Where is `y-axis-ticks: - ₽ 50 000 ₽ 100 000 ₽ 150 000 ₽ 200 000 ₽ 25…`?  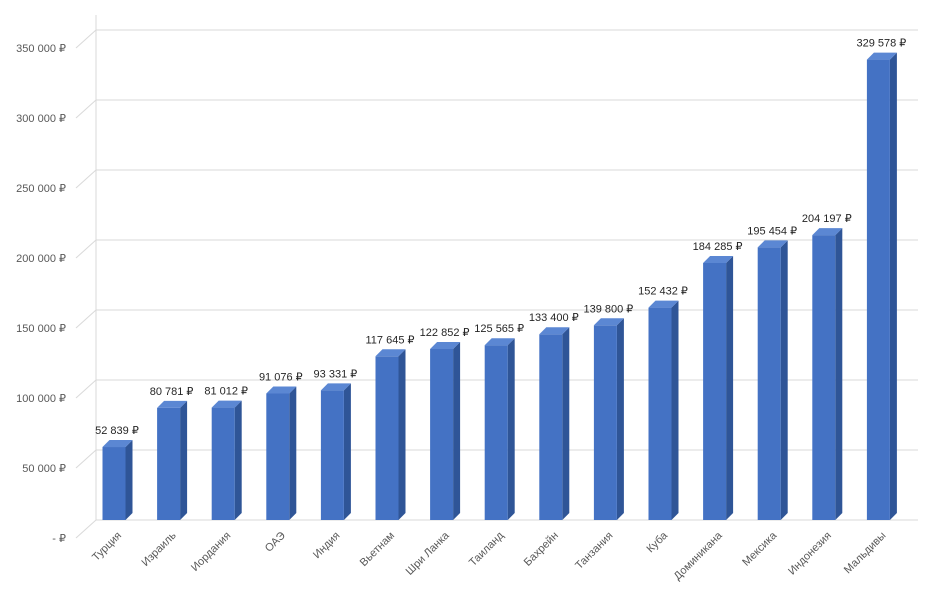 y-axis-ticks: - ₽ 50 000 ₽ 100 000 ₽ 150 000 ₽ 200 000 ₽ 25… is located at coordinates (41, 294).